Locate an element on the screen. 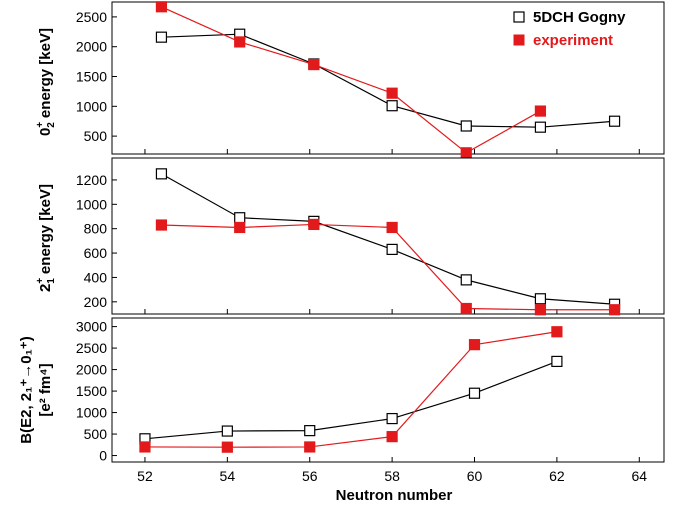 This screenshot has height=505, width=681. panel-3-series-line-experiment is located at coordinates (350, 389).